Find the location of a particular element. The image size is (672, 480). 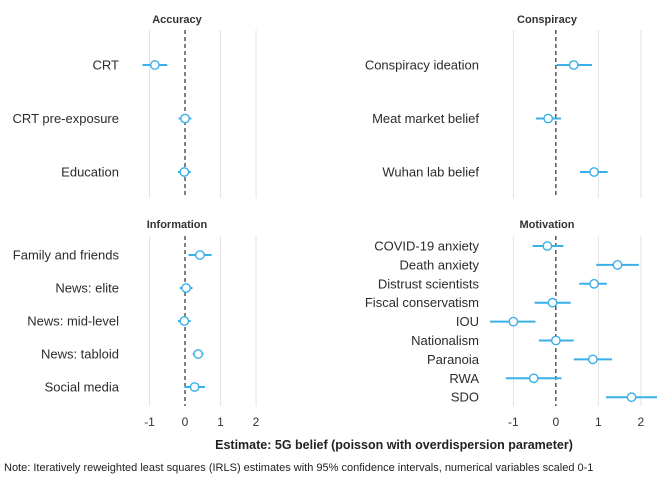

category-label: COVID-19 anxiety is located at coordinates (426, 246).